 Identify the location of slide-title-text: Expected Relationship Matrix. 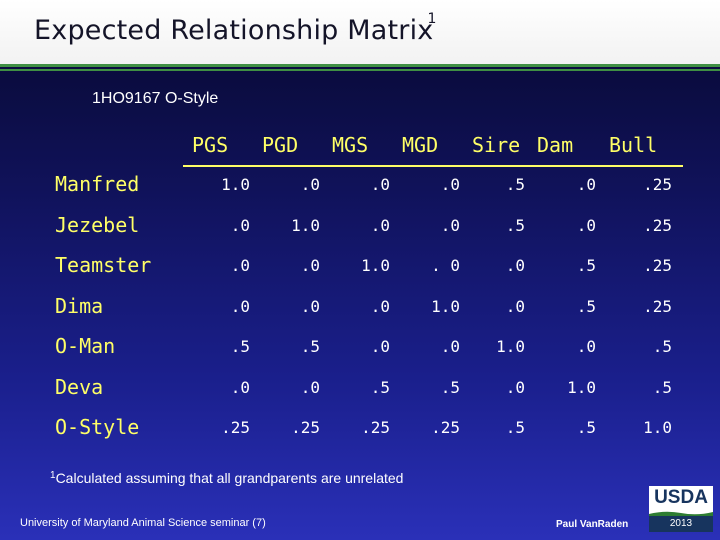
(234, 30).